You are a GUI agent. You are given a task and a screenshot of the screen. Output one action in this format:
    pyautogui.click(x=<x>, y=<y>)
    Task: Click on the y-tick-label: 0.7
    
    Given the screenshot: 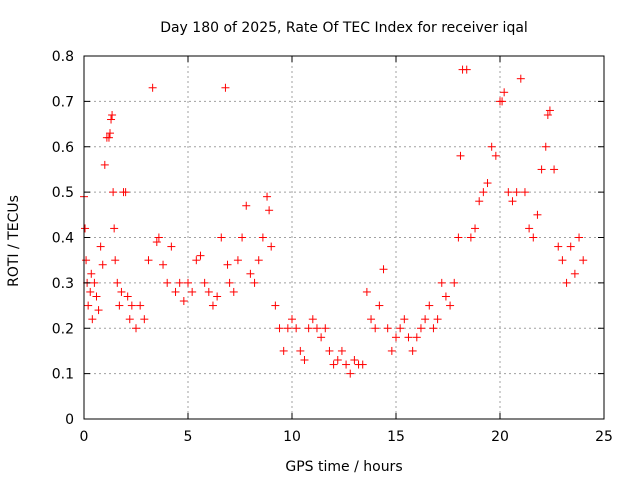 What is the action you would take?
    pyautogui.click(x=63, y=102)
    